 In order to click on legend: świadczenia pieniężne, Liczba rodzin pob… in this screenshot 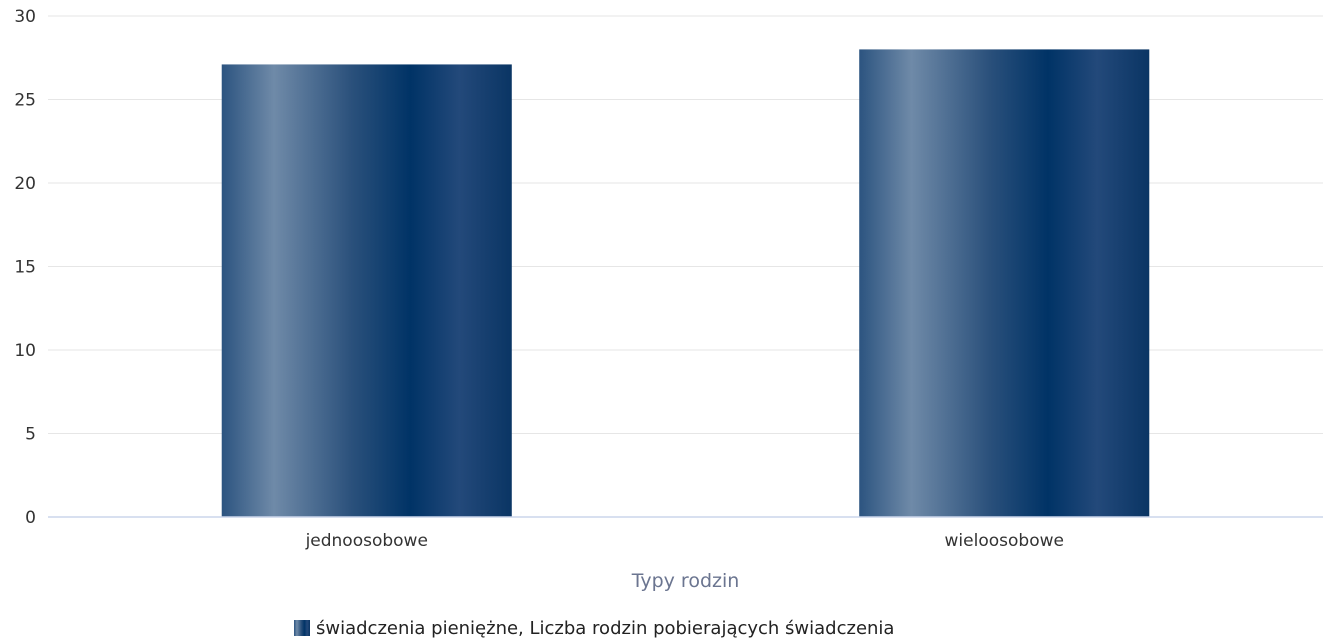, I will do `click(594, 628)`.